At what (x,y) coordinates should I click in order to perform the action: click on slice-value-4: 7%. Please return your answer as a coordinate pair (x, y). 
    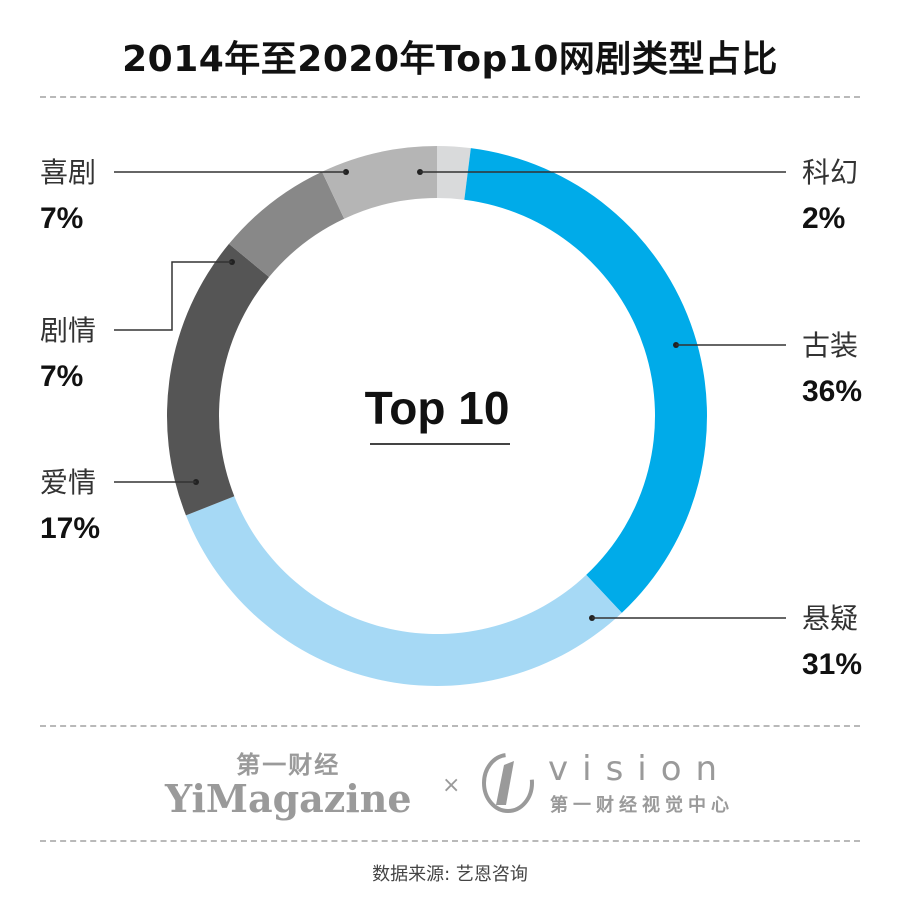
    Looking at the image, I should click on (61, 376).